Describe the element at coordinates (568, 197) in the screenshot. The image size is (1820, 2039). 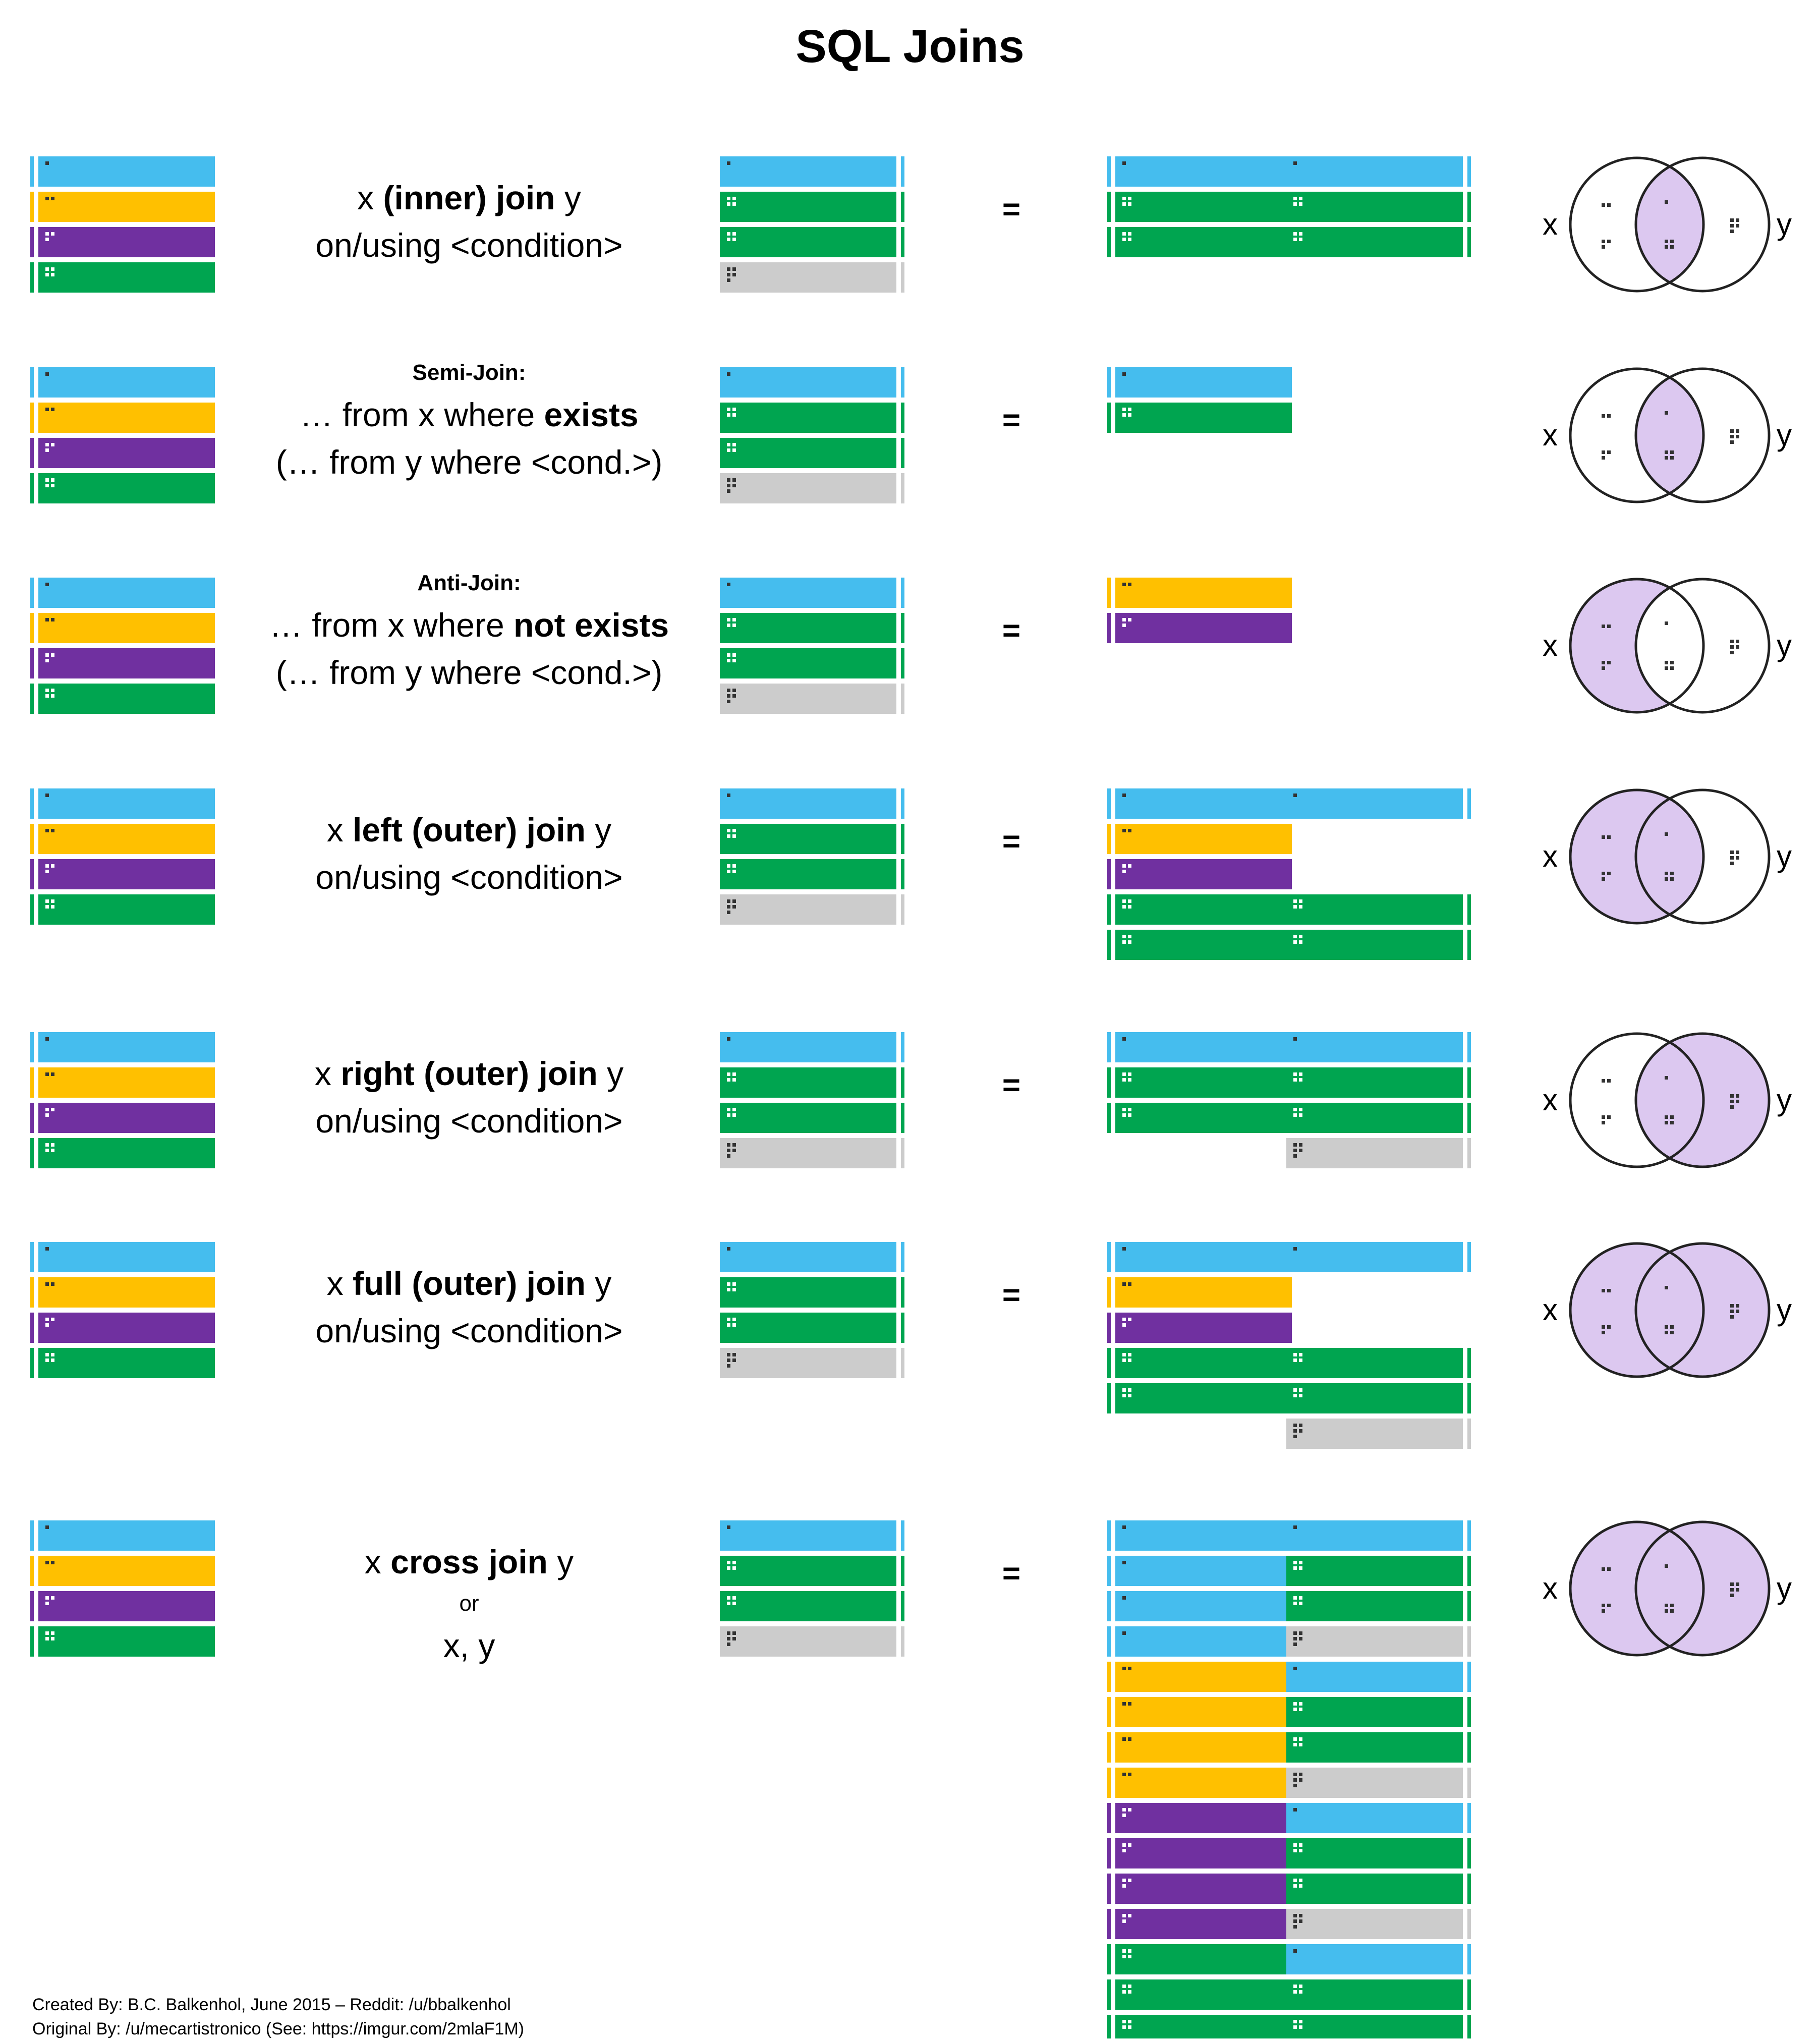
I see `join-text: y` at that location.